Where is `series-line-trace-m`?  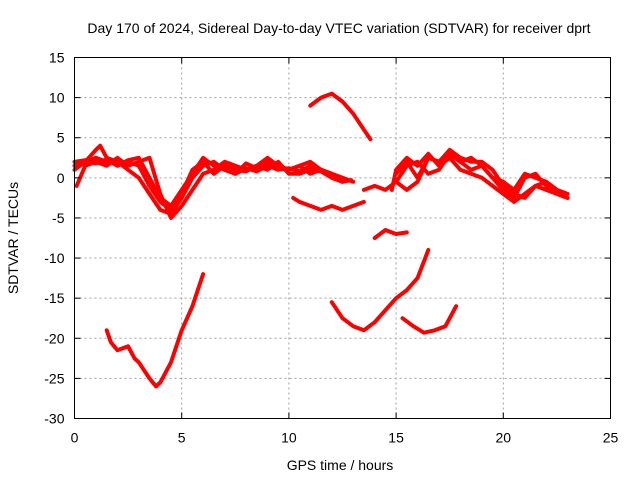
series-line-trace-m is located at coordinates (380, 290).